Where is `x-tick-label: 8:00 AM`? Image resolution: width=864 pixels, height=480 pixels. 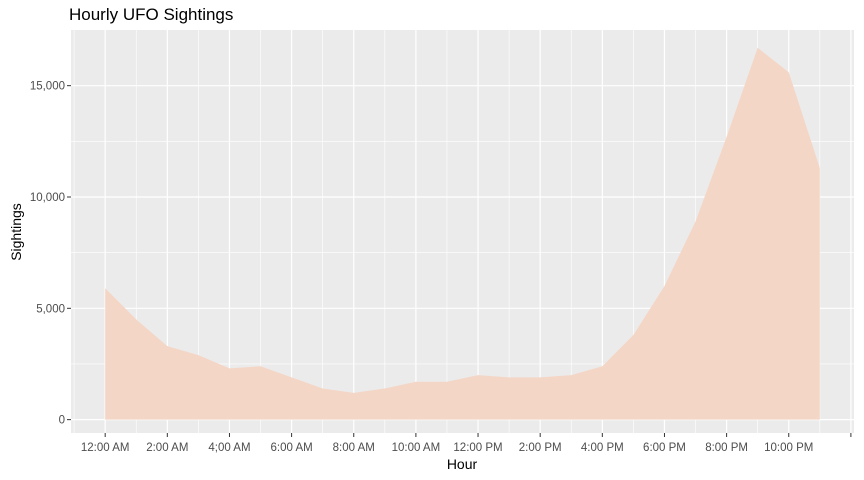 x-tick-label: 8:00 AM is located at coordinates (354, 448).